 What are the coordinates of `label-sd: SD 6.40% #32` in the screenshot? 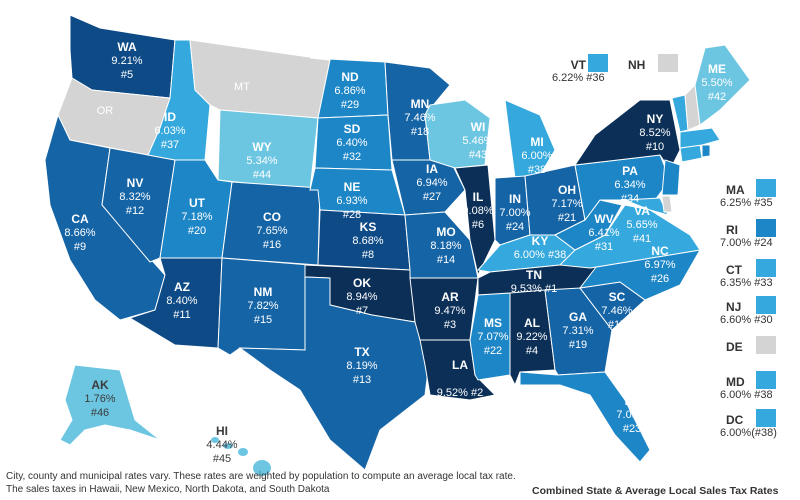 It's located at (351, 143).